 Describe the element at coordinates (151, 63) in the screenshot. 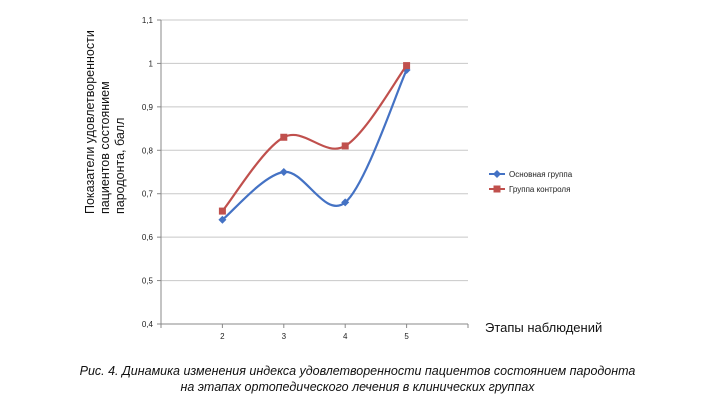

I see `y-tick-label: 1` at that location.